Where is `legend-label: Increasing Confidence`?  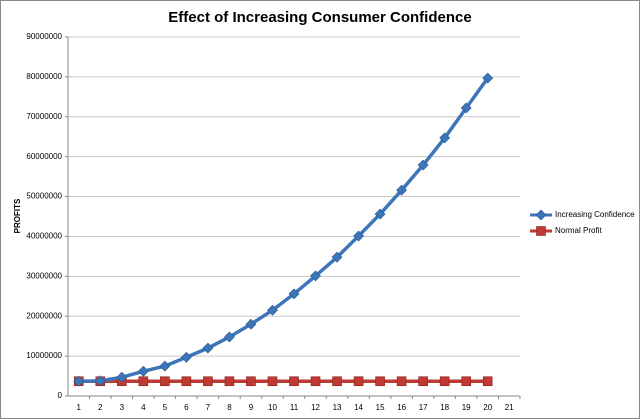
legend-label: Increasing Confidence is located at coordinates (595, 214).